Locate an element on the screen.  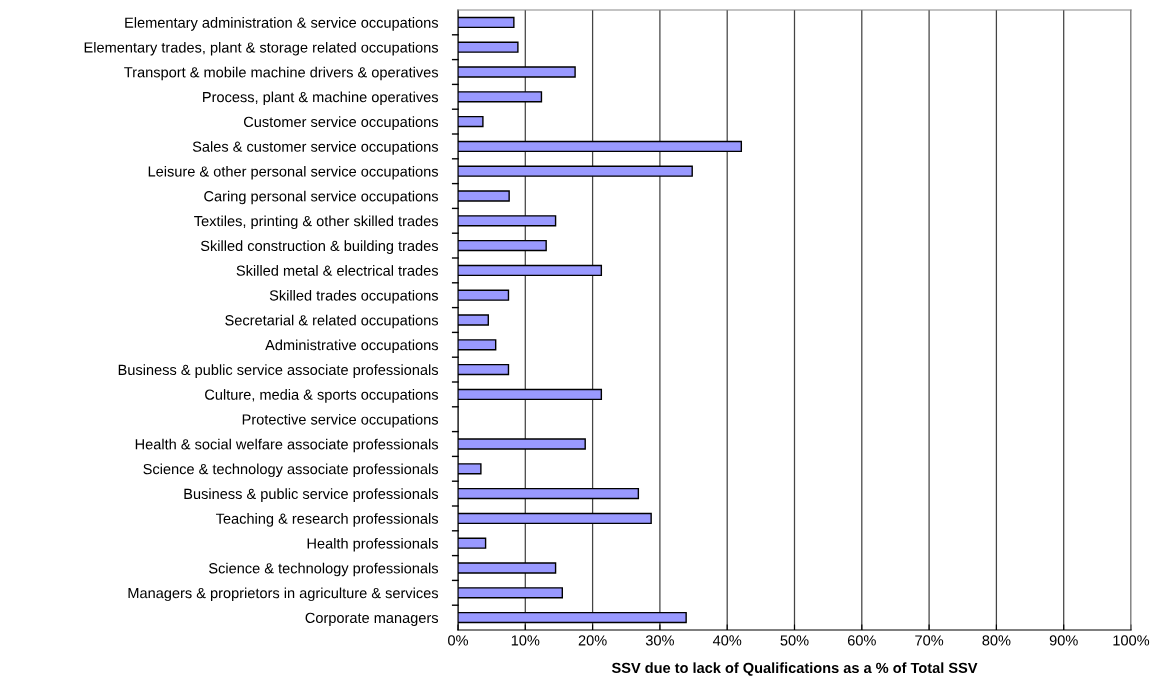
y-tick-label: Skilled trades occupations is located at coordinates (354, 296).